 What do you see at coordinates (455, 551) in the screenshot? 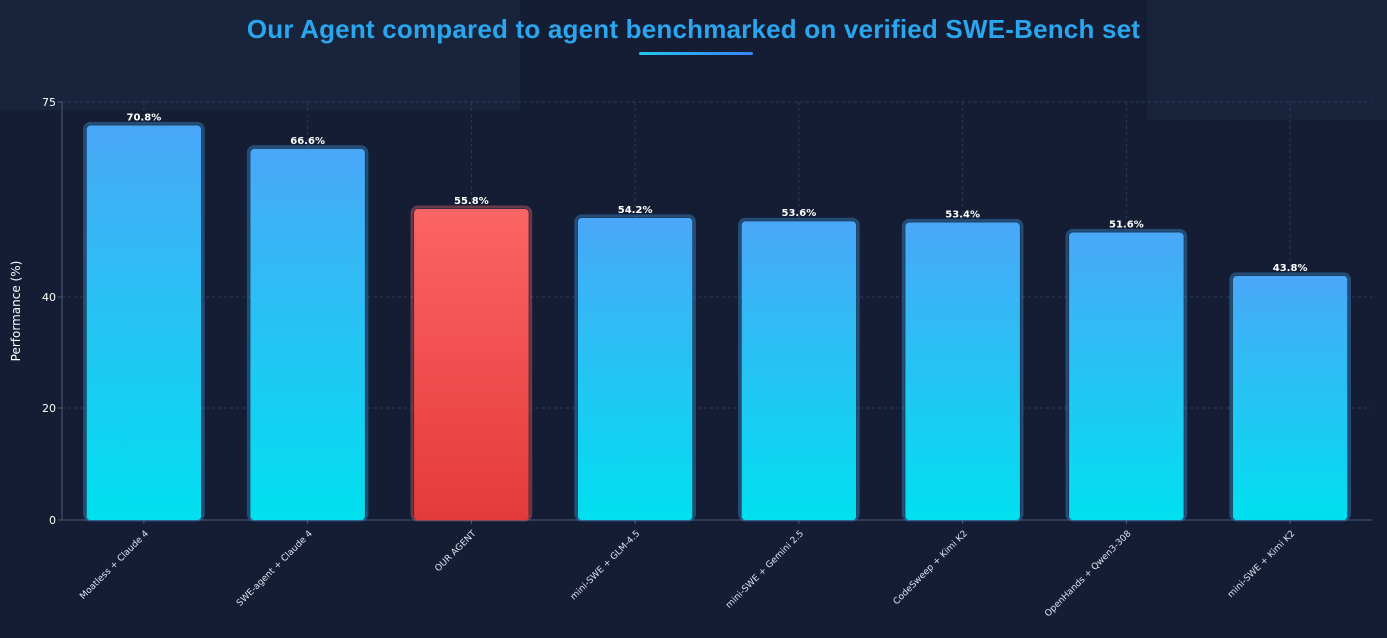
I see `x-tick-label: OUR AGENT` at bounding box center [455, 551].